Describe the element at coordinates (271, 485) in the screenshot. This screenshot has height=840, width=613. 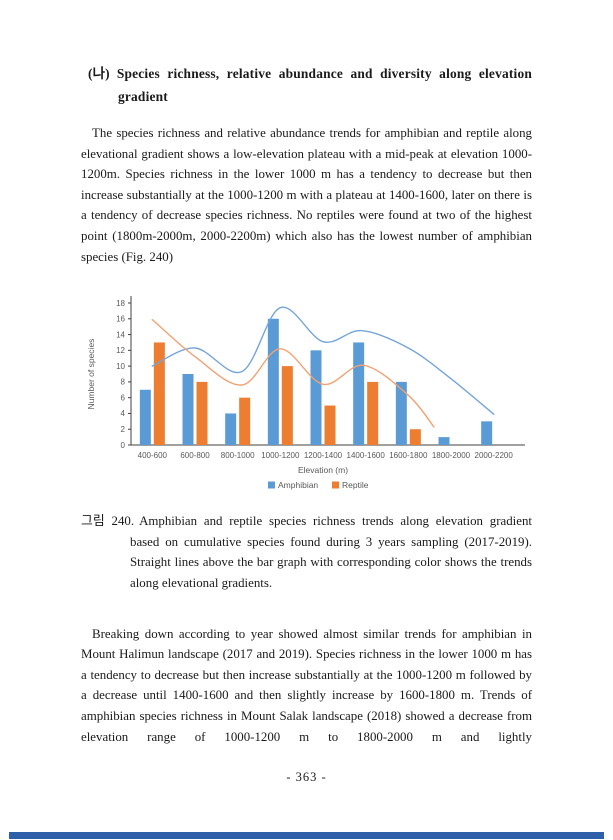
I see `legend-swatch-amphibian` at that location.